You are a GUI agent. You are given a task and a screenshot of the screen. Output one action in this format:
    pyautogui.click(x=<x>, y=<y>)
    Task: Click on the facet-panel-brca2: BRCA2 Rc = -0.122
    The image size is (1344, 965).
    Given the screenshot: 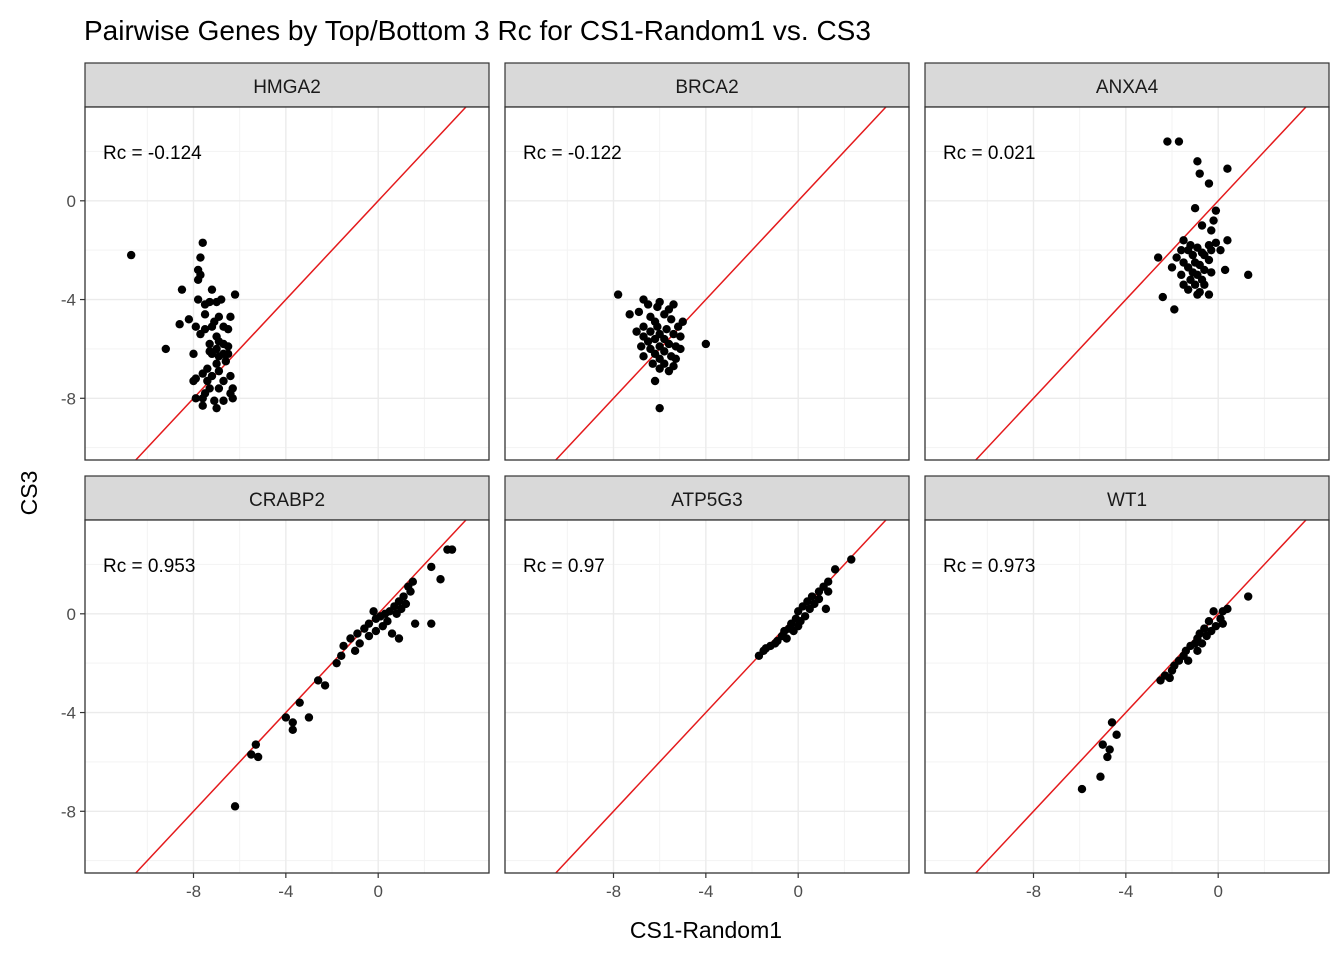 What is the action you would take?
    pyautogui.click(x=707, y=261)
    